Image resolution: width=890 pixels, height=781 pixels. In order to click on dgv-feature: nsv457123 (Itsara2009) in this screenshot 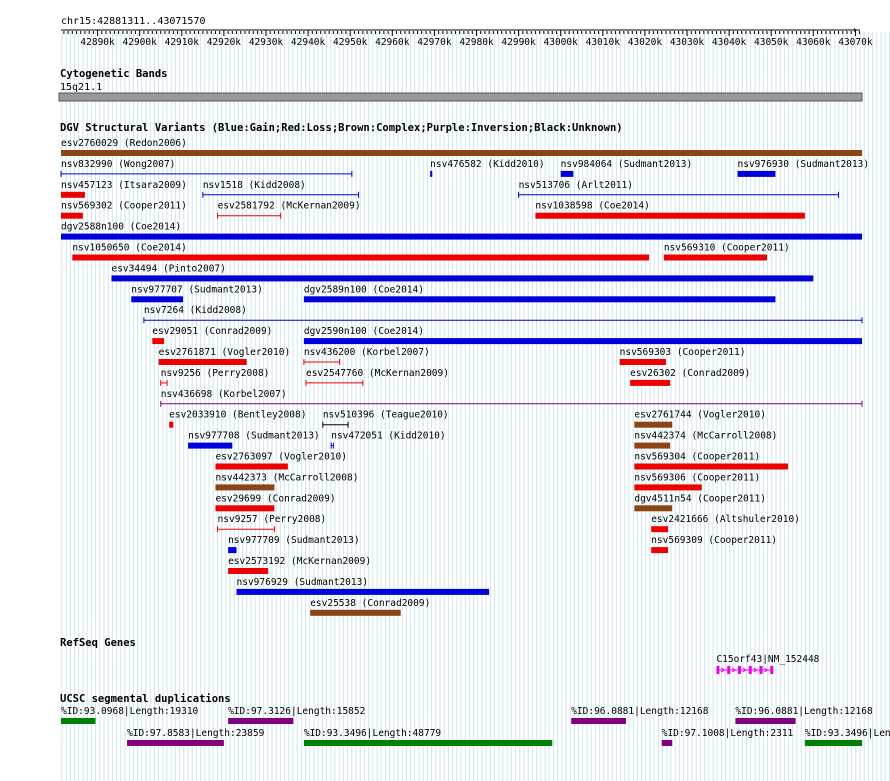, I will do `click(124, 189)`.